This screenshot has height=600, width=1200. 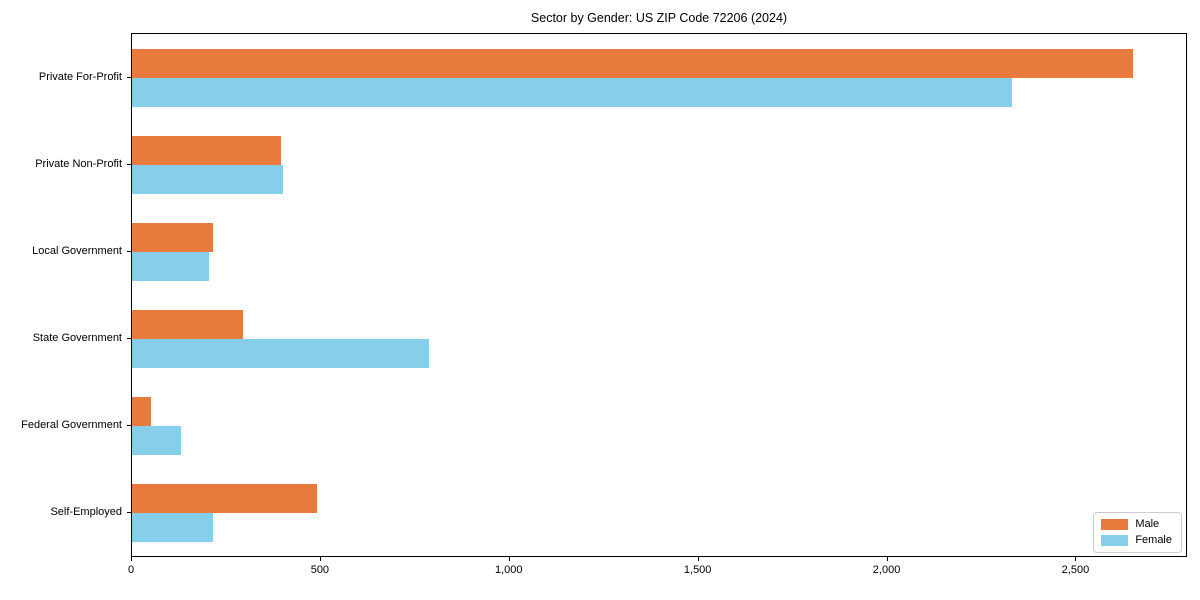 What do you see at coordinates (207, 150) in the screenshot?
I see `bar-male-private-non-profit` at bounding box center [207, 150].